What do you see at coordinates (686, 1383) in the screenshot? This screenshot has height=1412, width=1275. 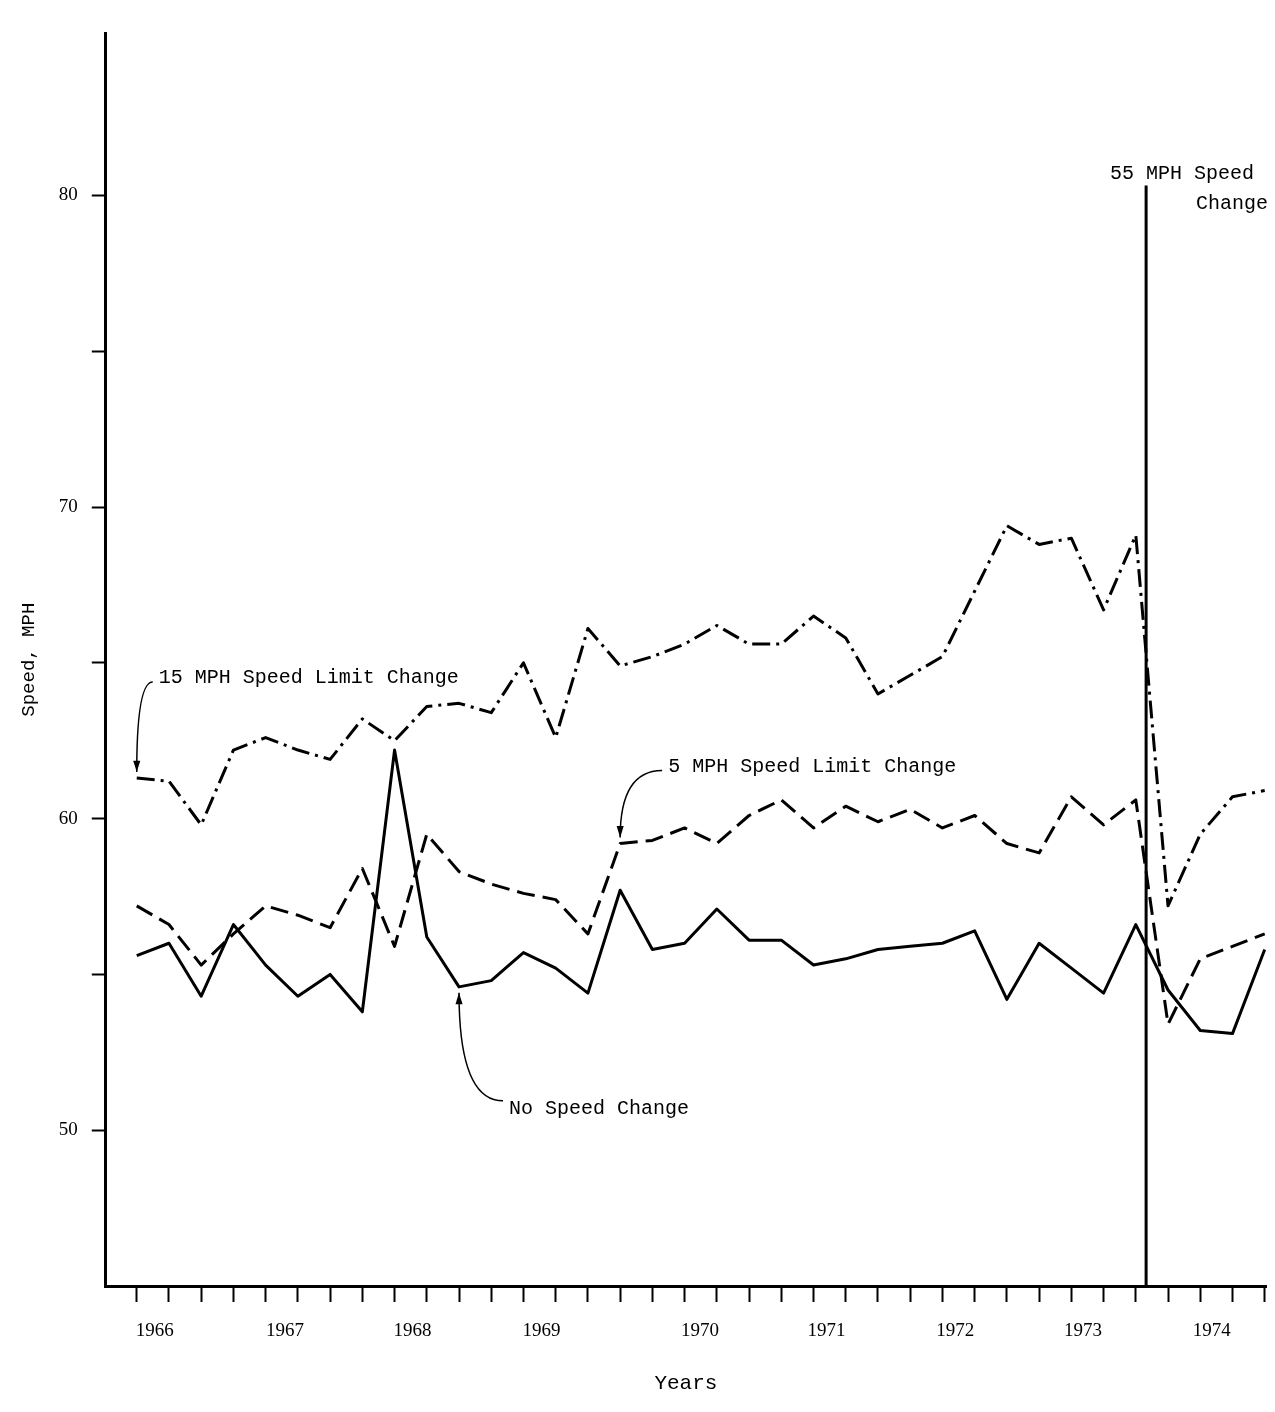 I see `x-axis-title: Years` at bounding box center [686, 1383].